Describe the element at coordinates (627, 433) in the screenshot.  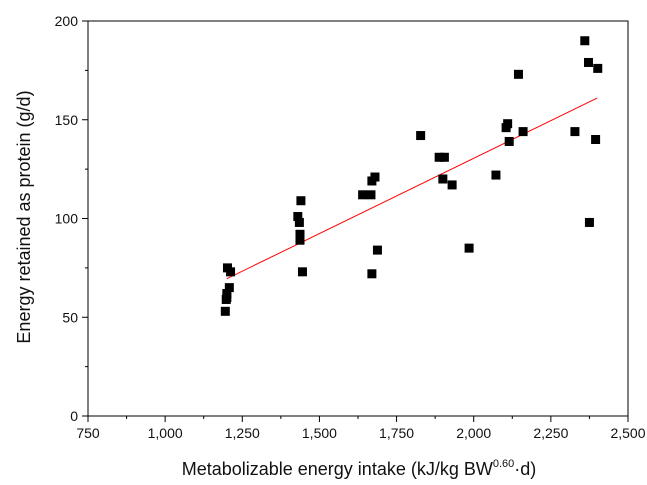
I see `x-tick-label: 2,500` at that location.